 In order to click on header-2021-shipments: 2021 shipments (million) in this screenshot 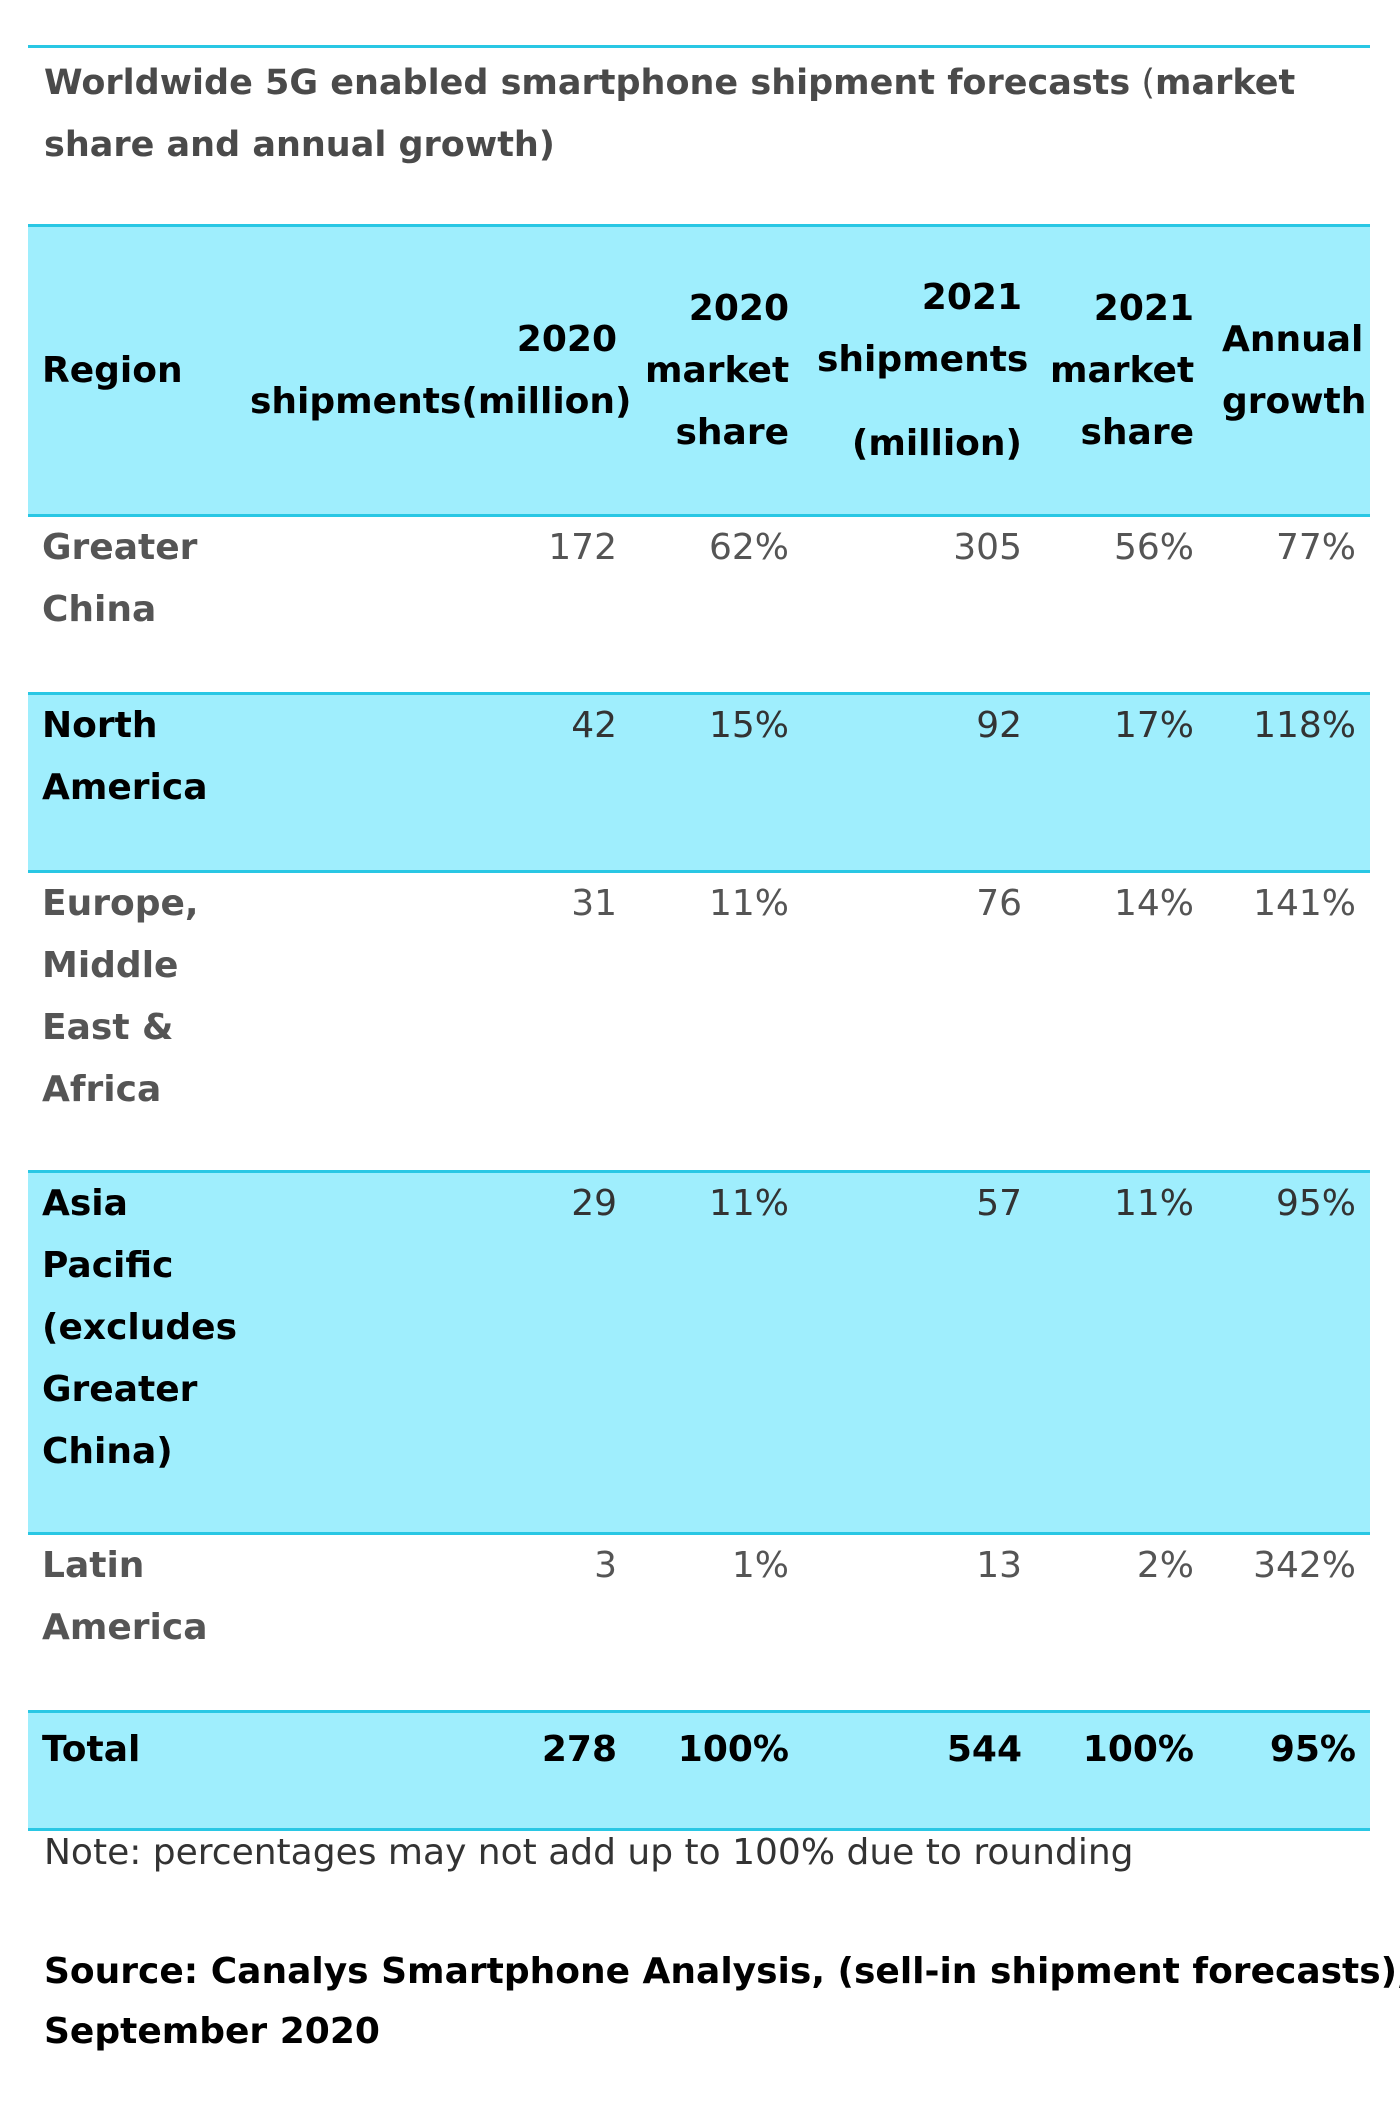, I will do `click(919, 370)`.